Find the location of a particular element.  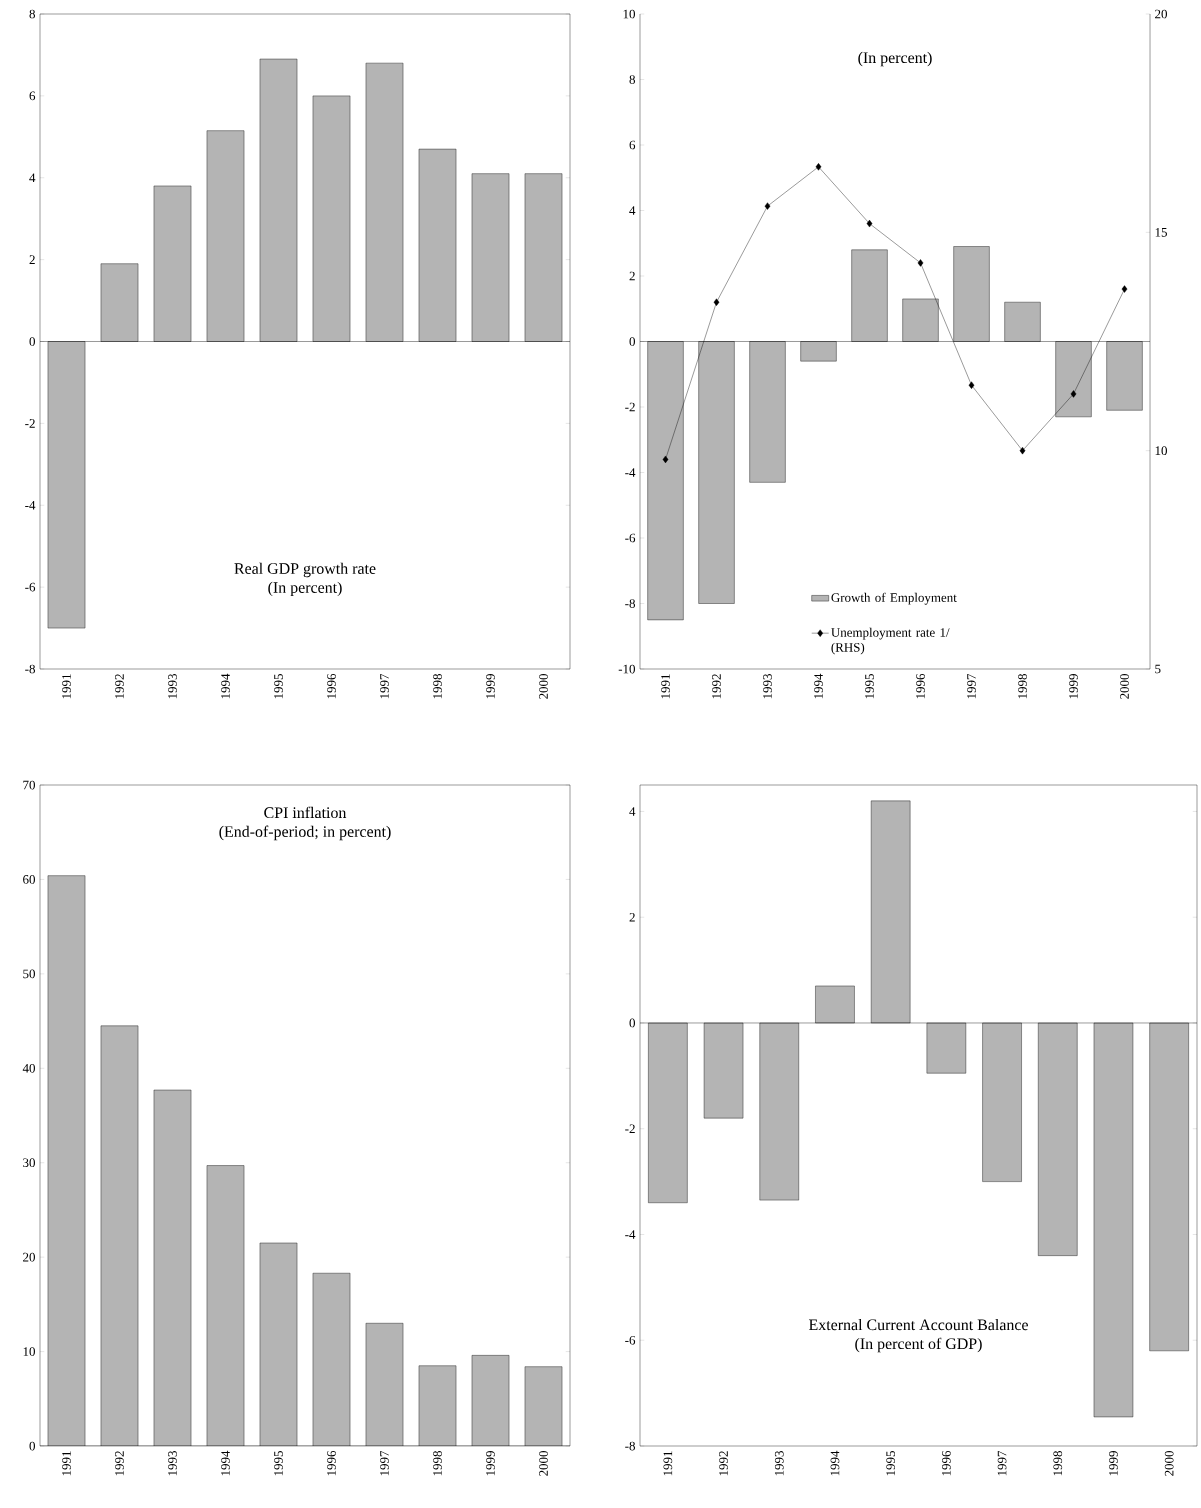

y-tick-label: -10 is located at coordinates (626, 669).